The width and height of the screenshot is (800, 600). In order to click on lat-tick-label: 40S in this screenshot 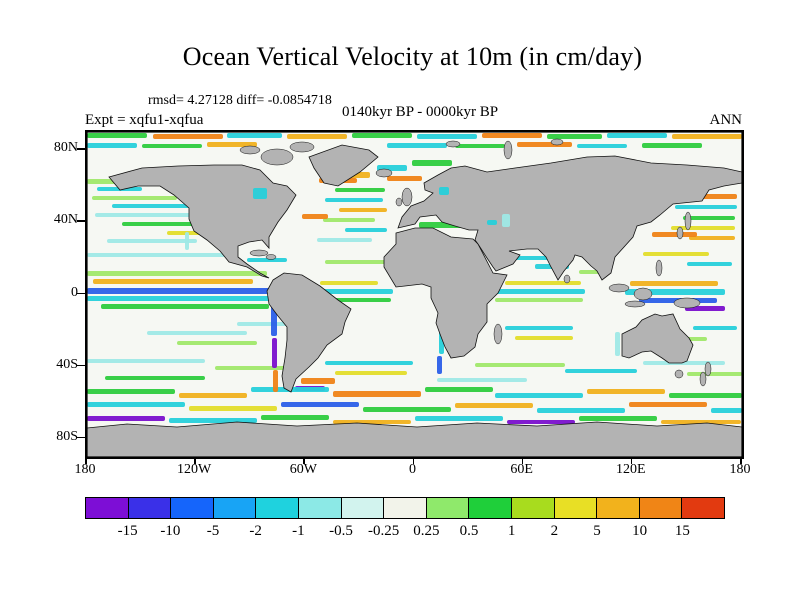, I will do `click(67, 364)`.